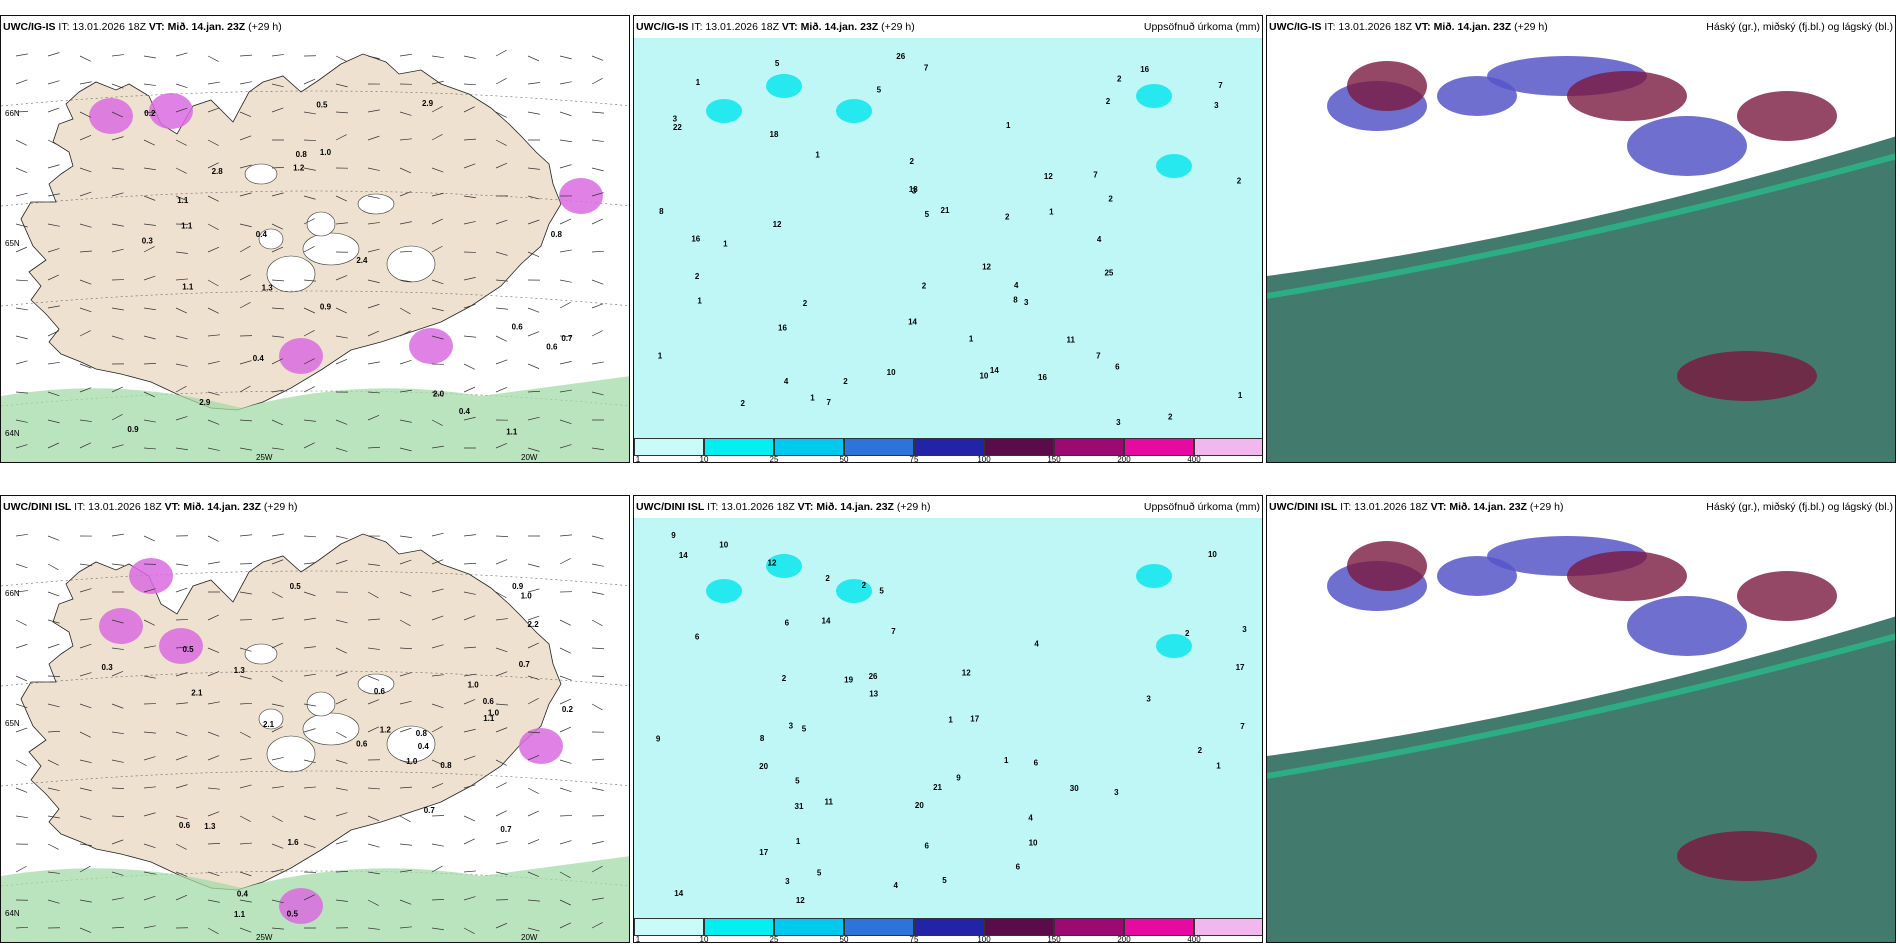  What do you see at coordinates (786, 381) in the screenshot?
I see `value-label: 4` at bounding box center [786, 381].